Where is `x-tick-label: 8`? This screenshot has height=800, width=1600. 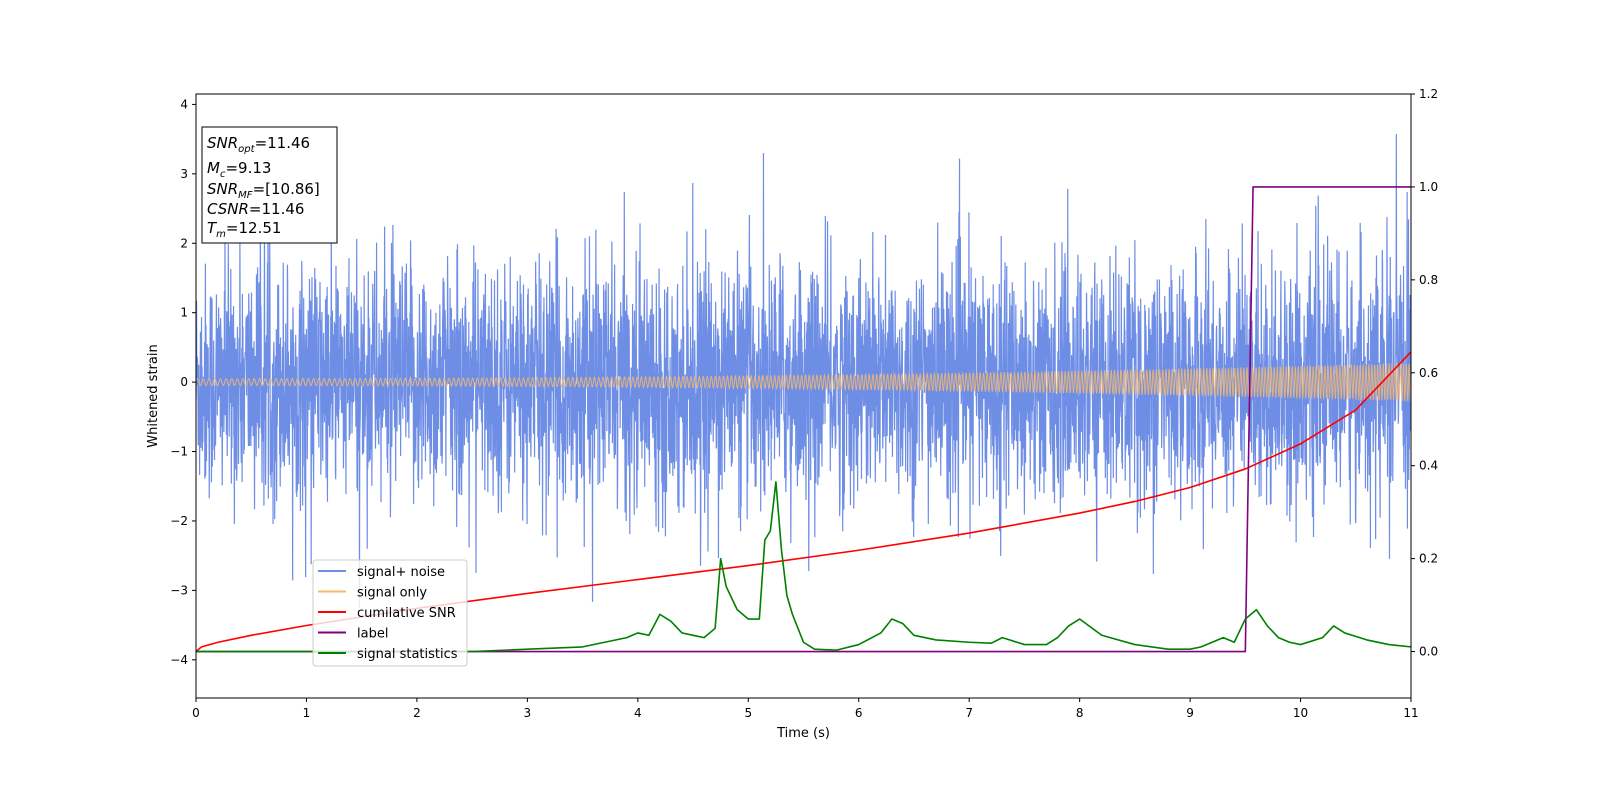
x-tick-label: 8 is located at coordinates (1080, 713).